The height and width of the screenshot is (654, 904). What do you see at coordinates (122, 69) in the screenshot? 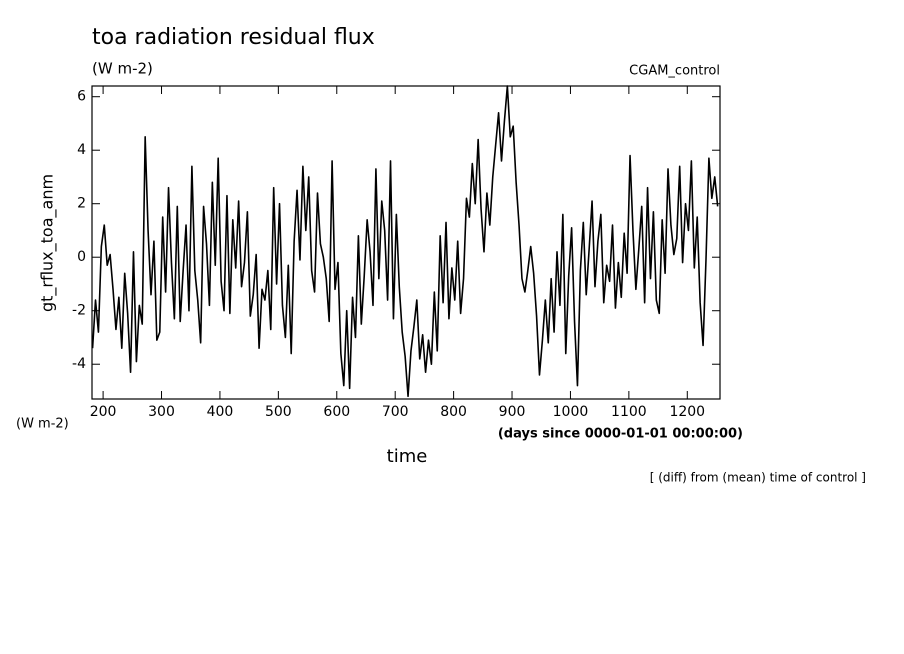
I see `subtitle: (W m-2)` at bounding box center [122, 69].